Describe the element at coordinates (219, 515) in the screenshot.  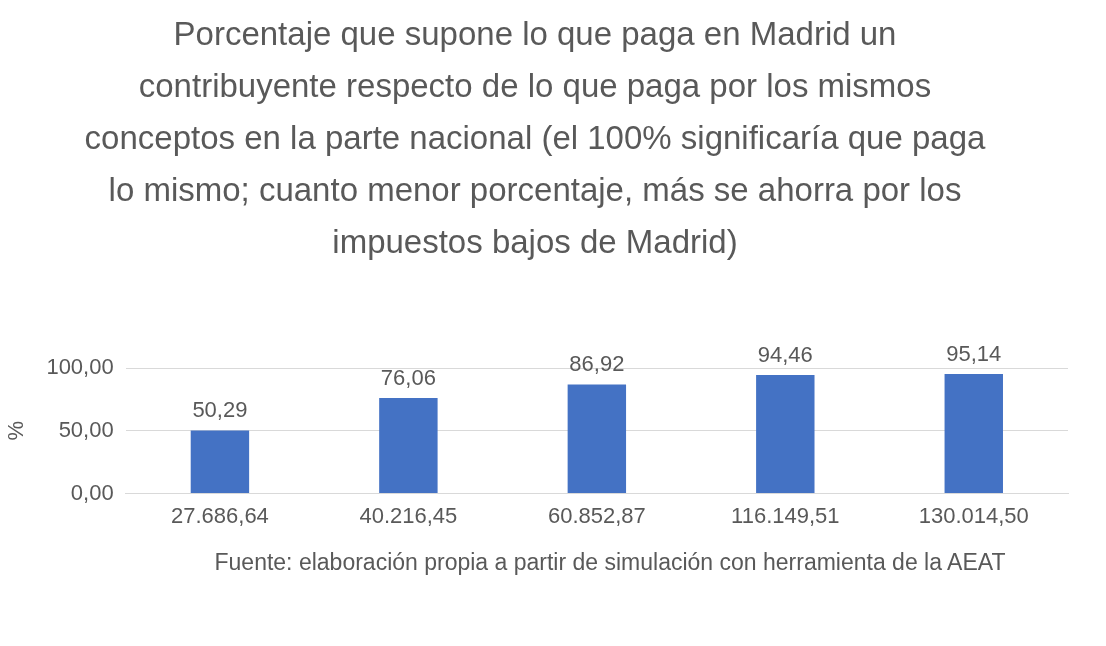
I see `x-tick-label: 27.686,64` at that location.